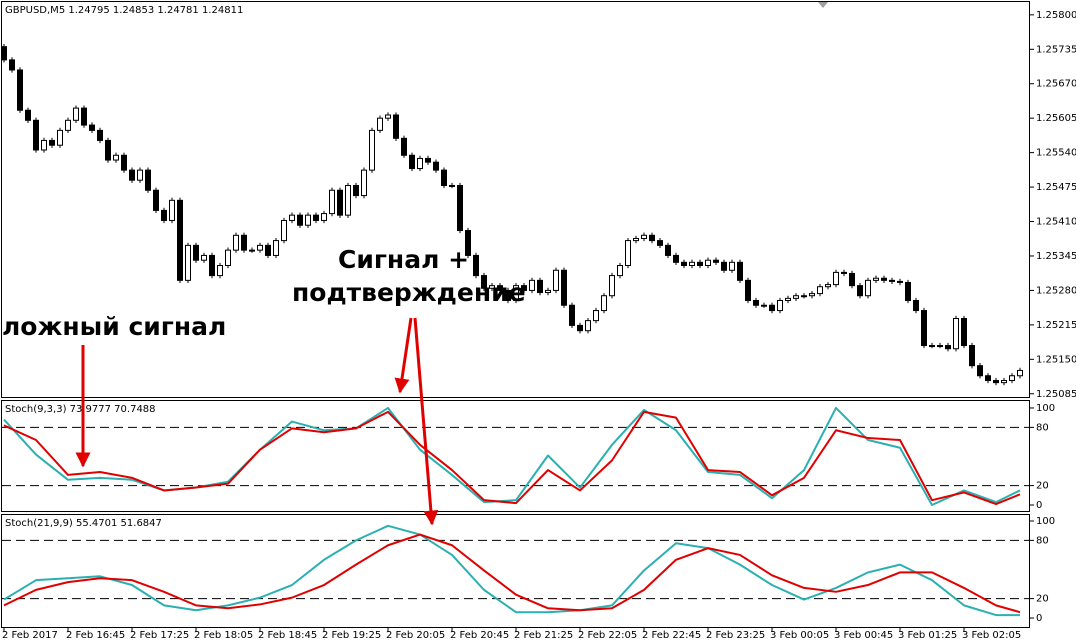 This screenshot has width=1076, height=643. What do you see at coordinates (114, 326) in the screenshot?
I see `annotation-false-signal: ложный сигнал` at bounding box center [114, 326].